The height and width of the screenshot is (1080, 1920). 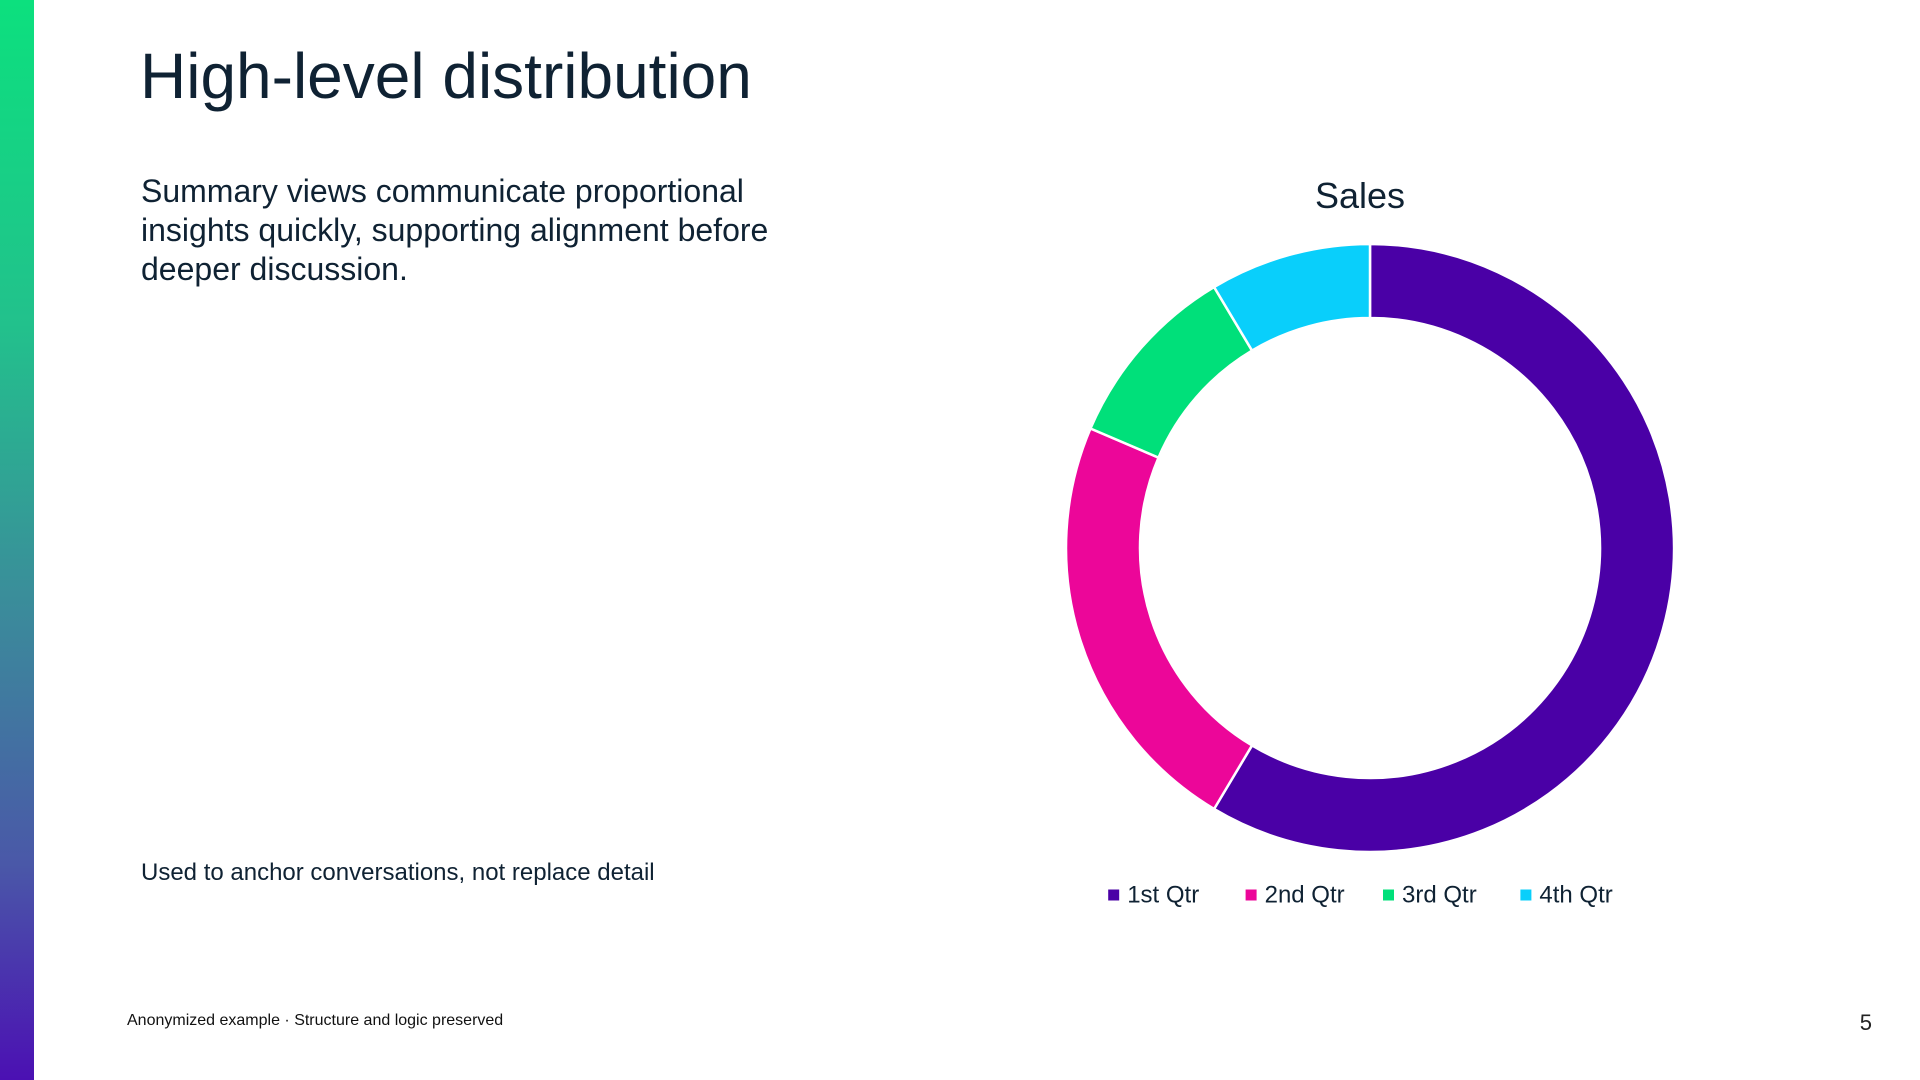 I want to click on slice-4th-qtr, so click(x=1292, y=297).